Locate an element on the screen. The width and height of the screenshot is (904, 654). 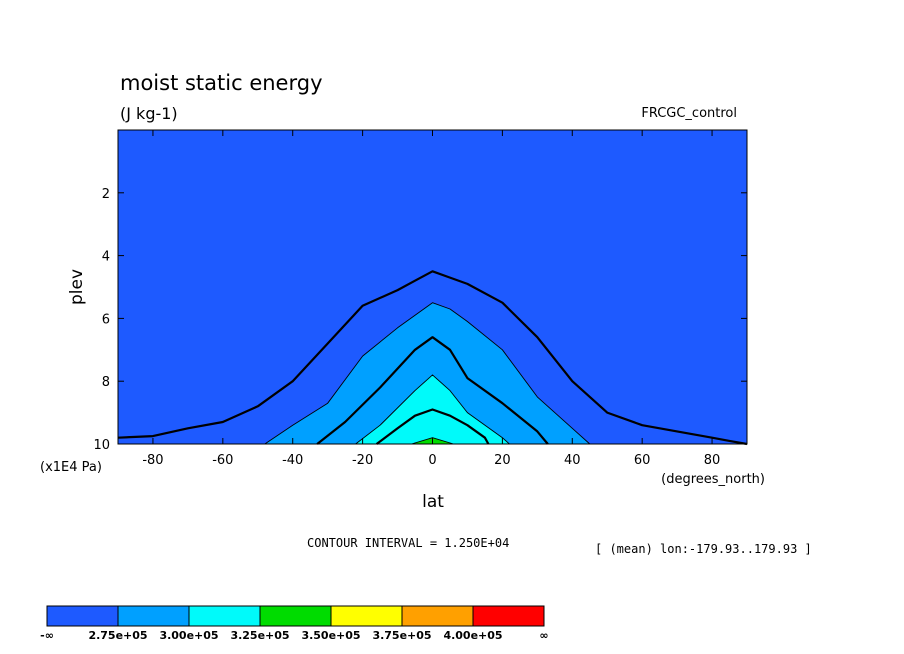
y-tick-label: 6 is located at coordinates (106, 319).